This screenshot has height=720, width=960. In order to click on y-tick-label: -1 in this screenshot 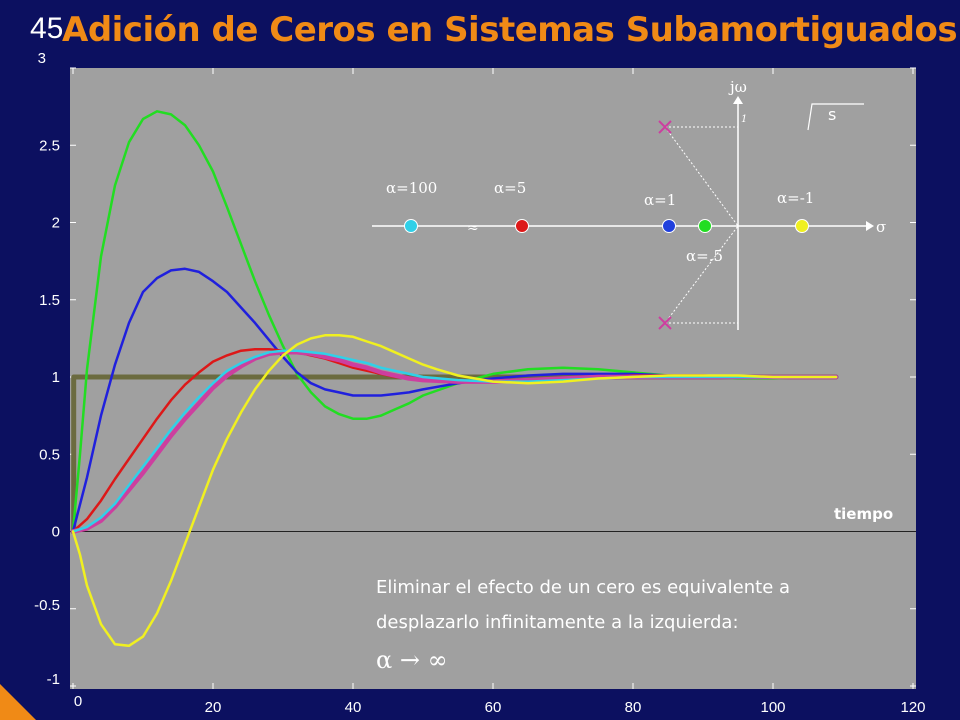, I will do `click(53, 679)`.